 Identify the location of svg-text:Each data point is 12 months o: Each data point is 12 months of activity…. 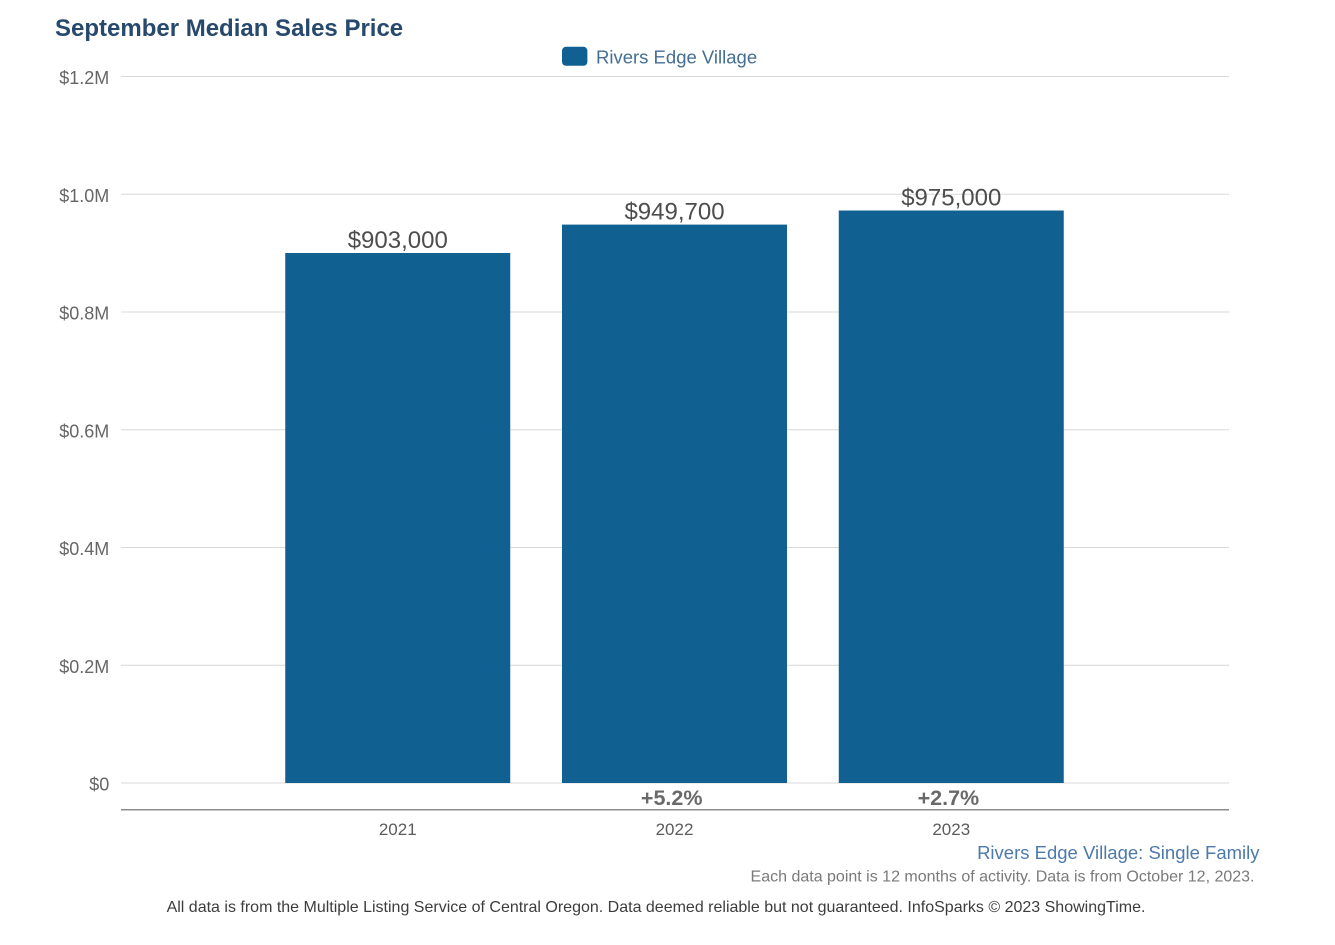
(1003, 877).